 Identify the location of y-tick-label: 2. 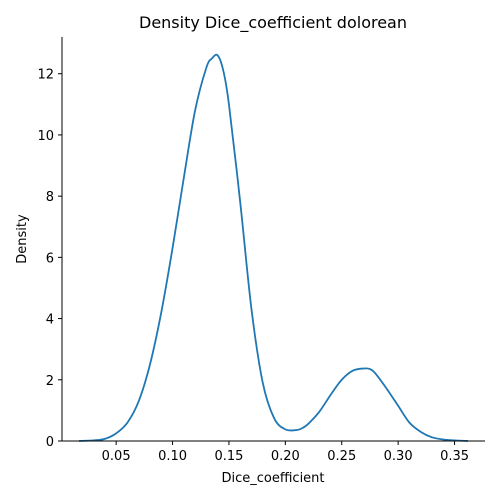
(50, 381).